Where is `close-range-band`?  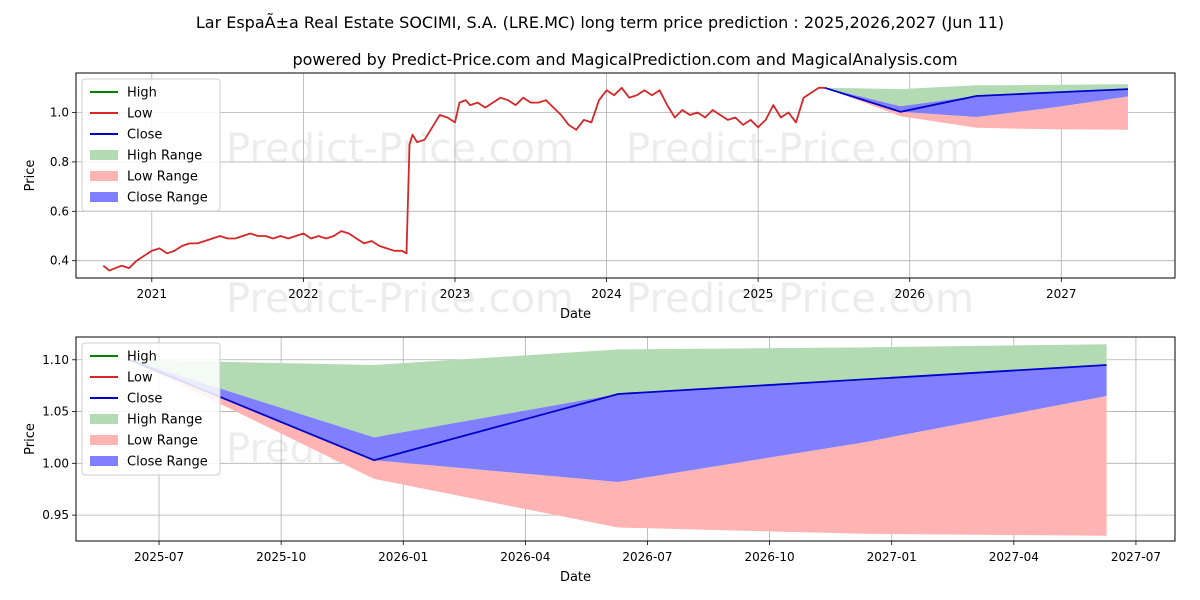 close-range-band is located at coordinates (976, 102).